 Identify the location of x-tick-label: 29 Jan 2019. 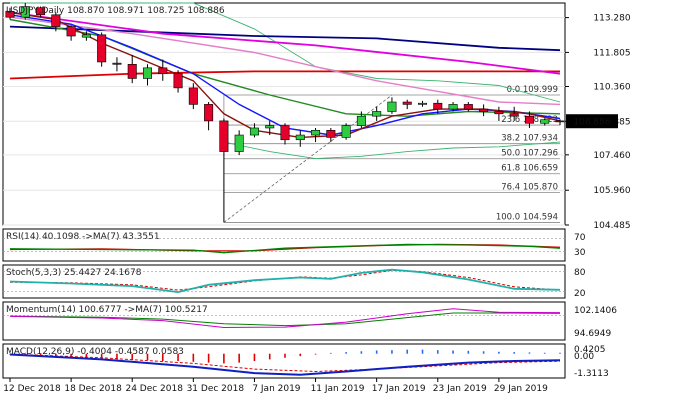
(521, 389).